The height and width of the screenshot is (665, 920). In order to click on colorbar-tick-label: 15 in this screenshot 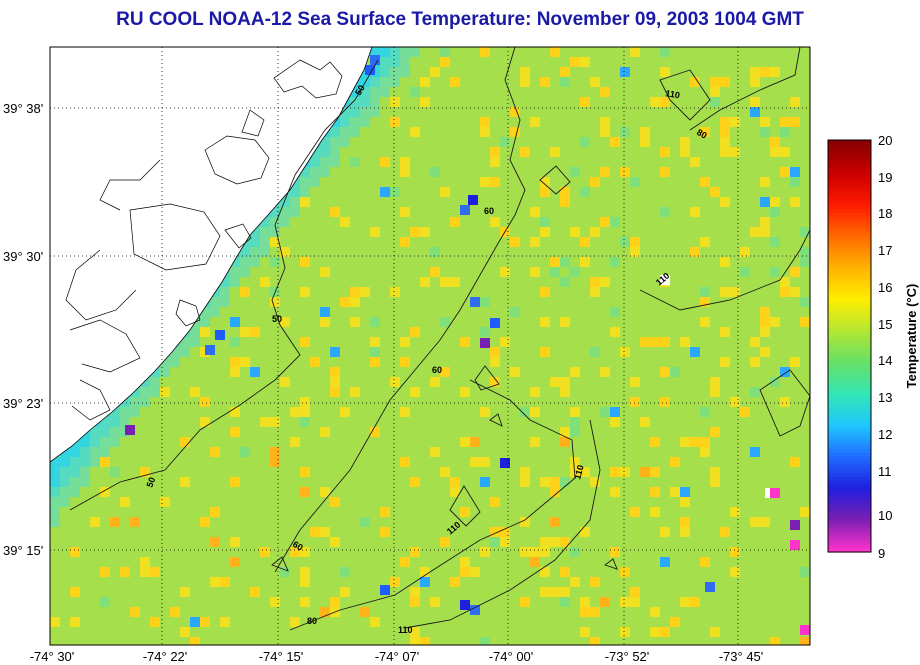, I will do `click(885, 324)`.